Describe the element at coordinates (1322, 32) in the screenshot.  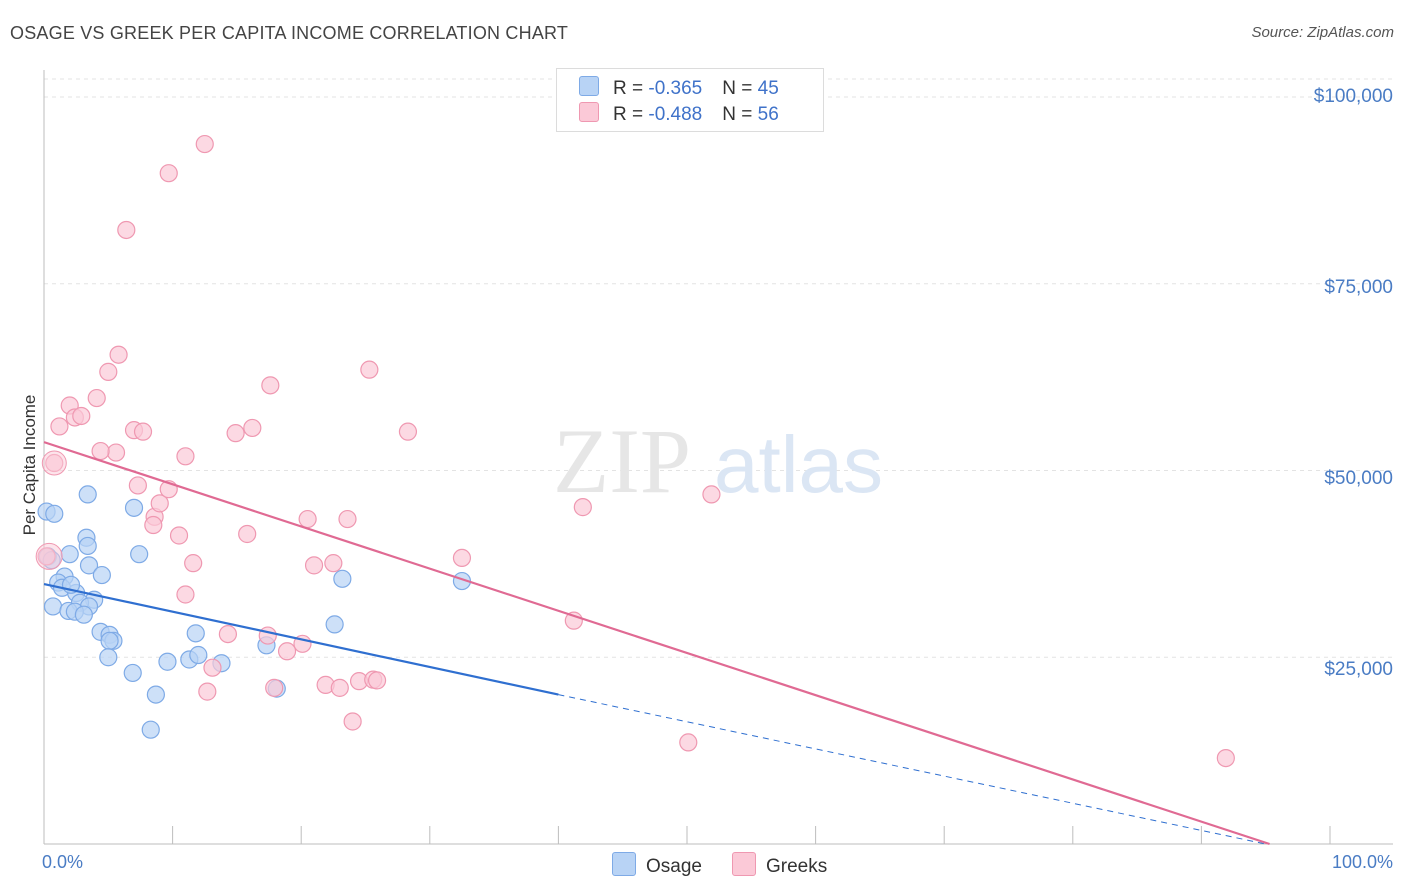
I see `chart-source: Source: ZipAtlas.com` at that location.